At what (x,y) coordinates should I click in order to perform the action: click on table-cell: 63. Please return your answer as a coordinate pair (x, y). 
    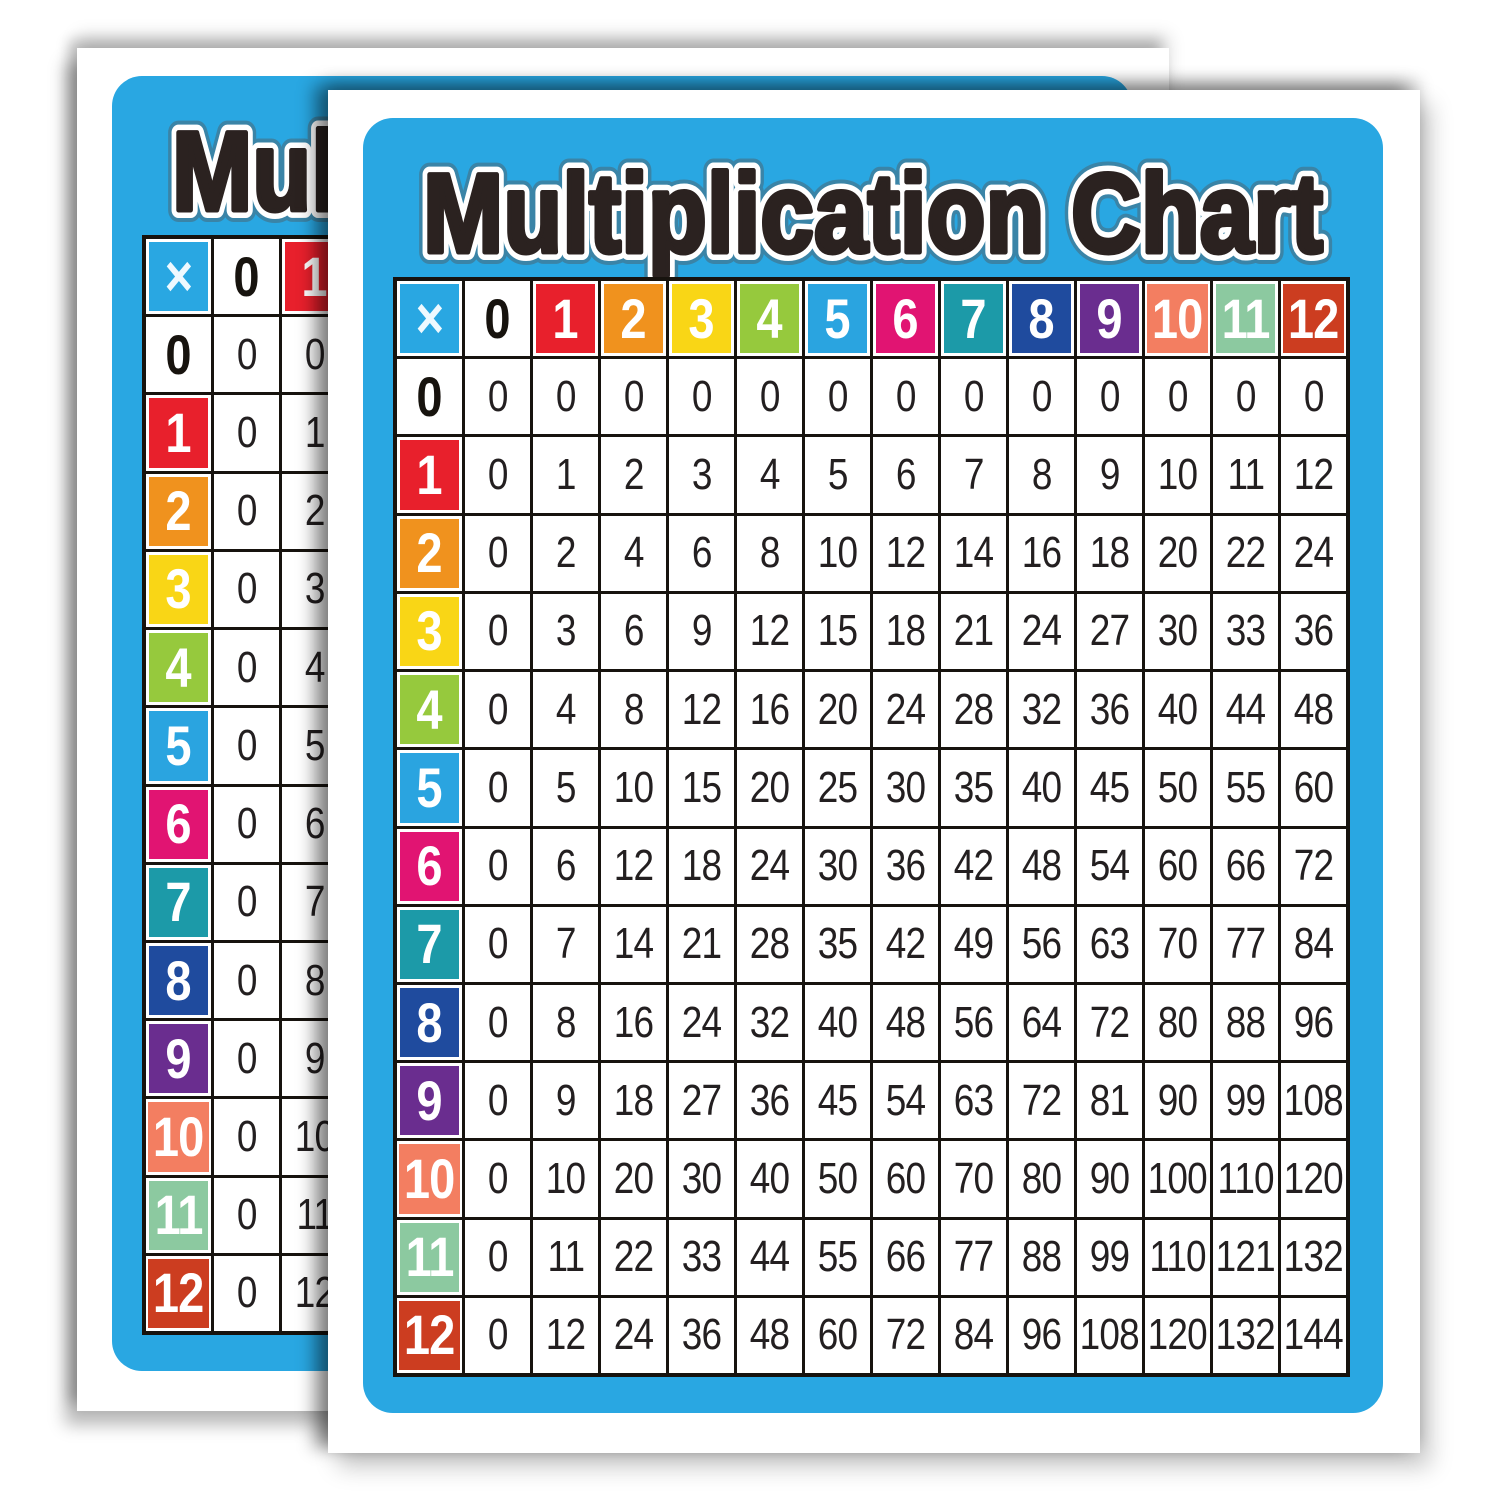
    Looking at the image, I should click on (973, 1101).